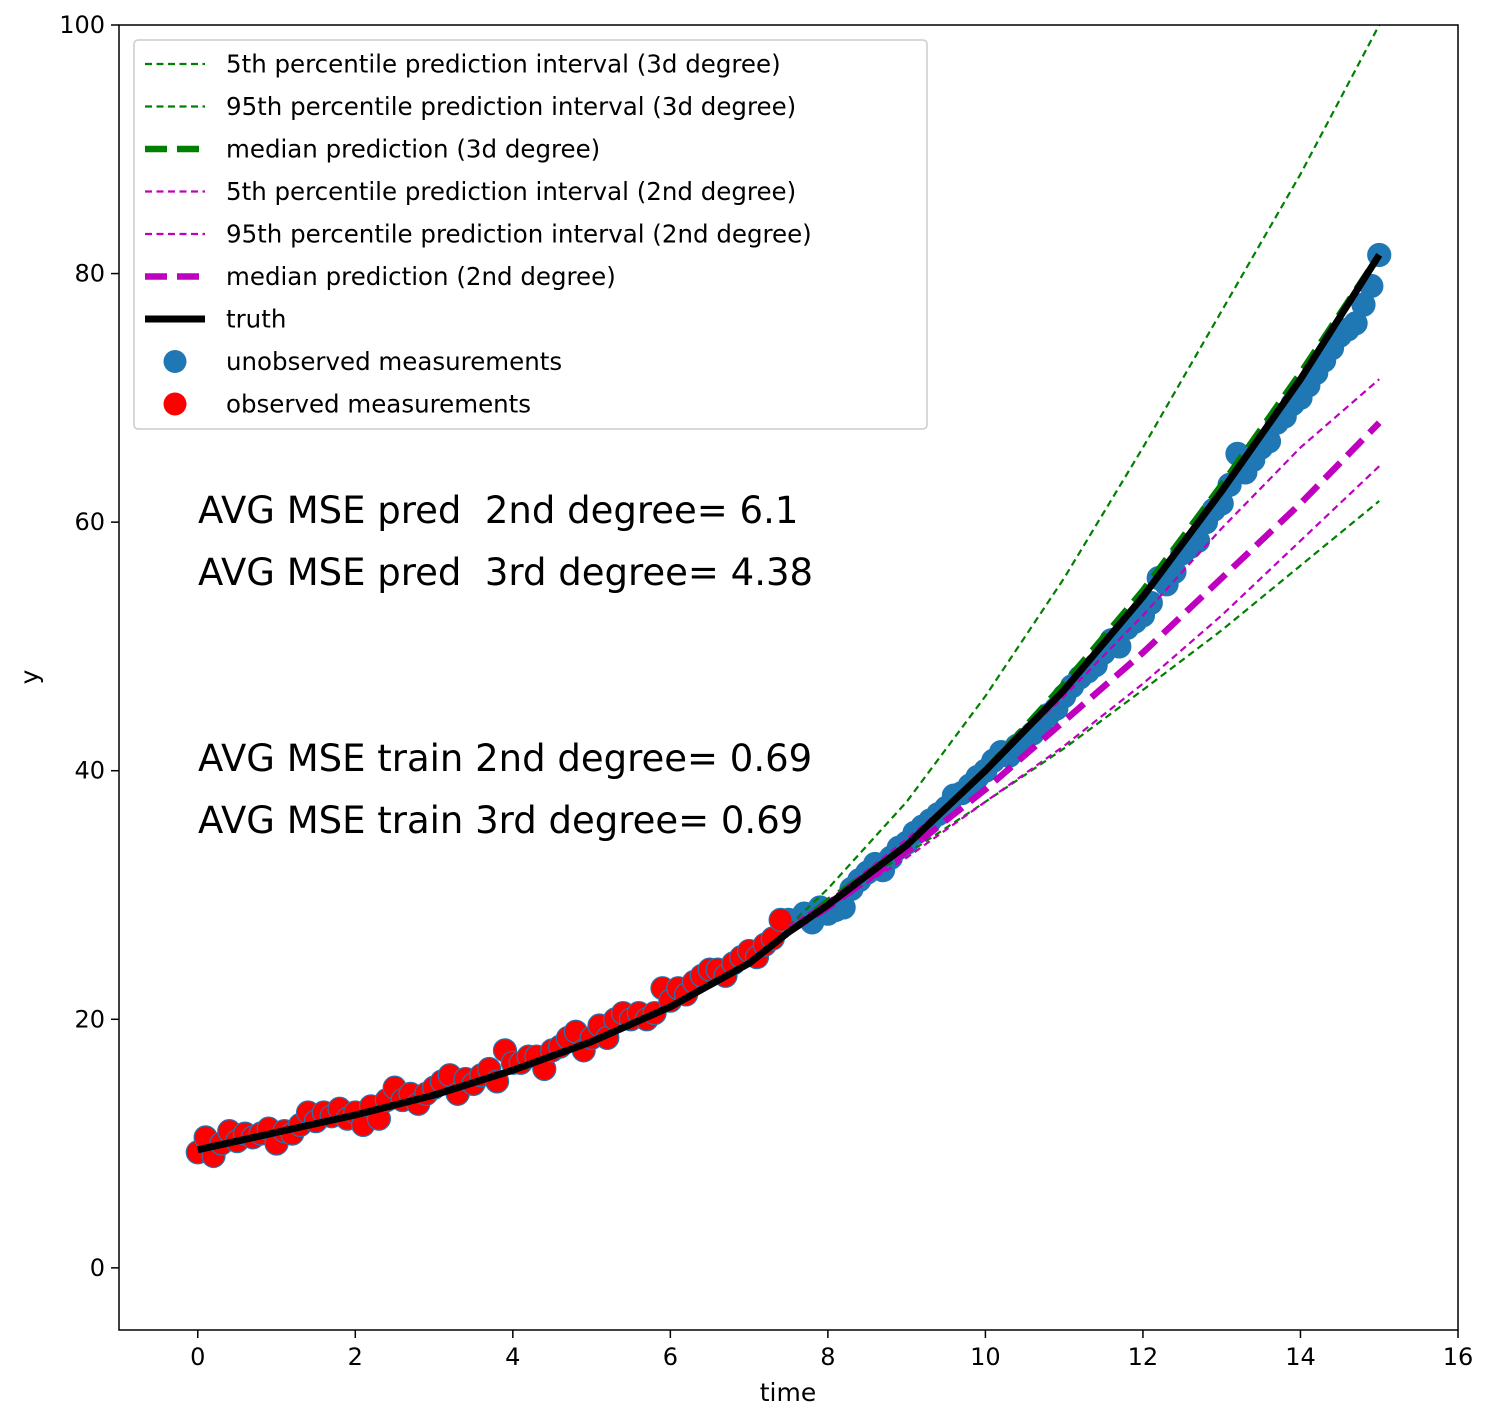 Image resolution: width=1491 pixels, height=1422 pixels. Describe the element at coordinates (985, 1357) in the screenshot. I see `x-tick-label: 10` at that location.